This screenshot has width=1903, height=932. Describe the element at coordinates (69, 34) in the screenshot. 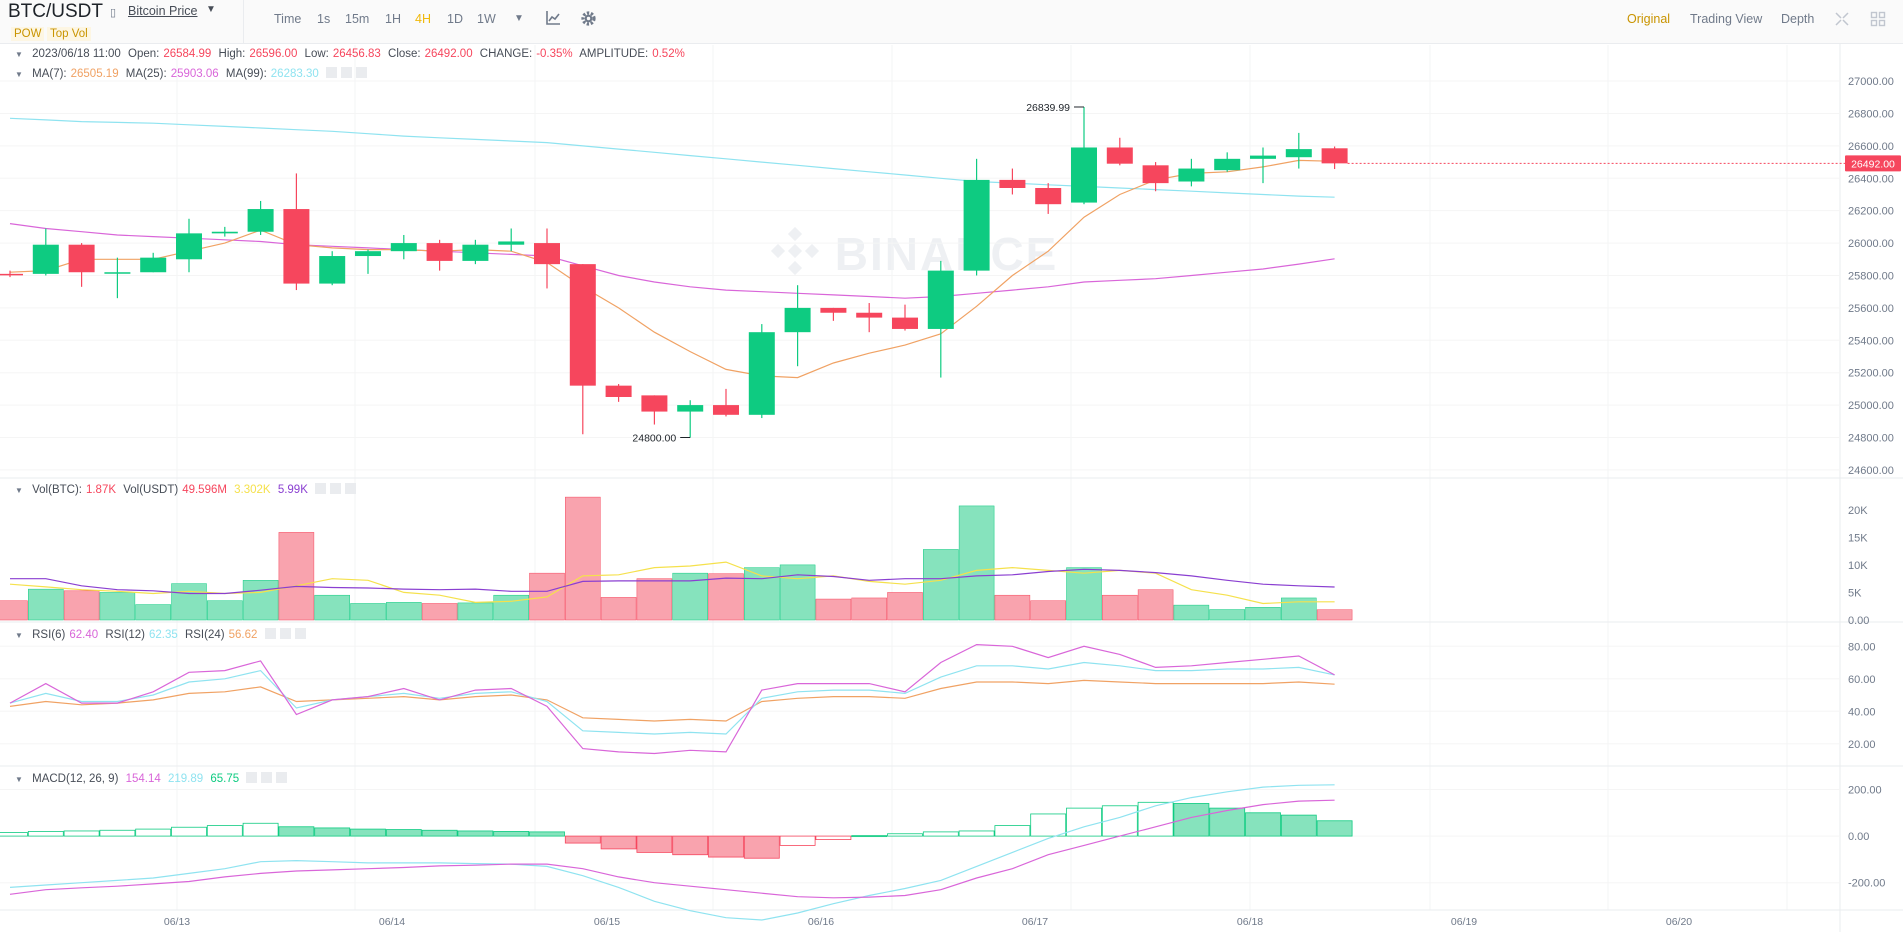

I see `tag-top-vol: Top Vol` at that location.